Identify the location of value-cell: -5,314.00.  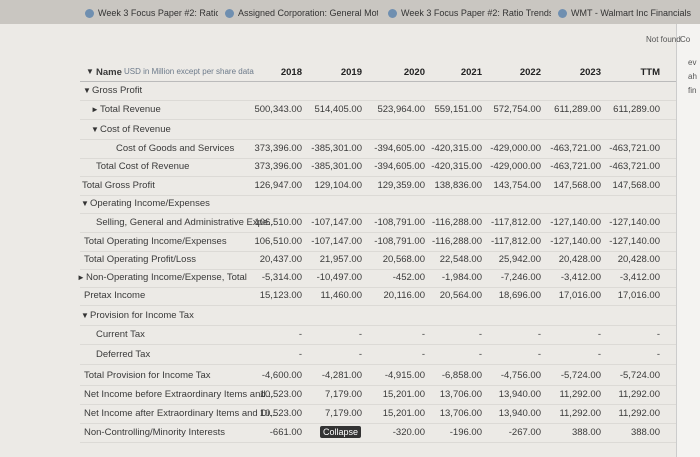
(281, 277).